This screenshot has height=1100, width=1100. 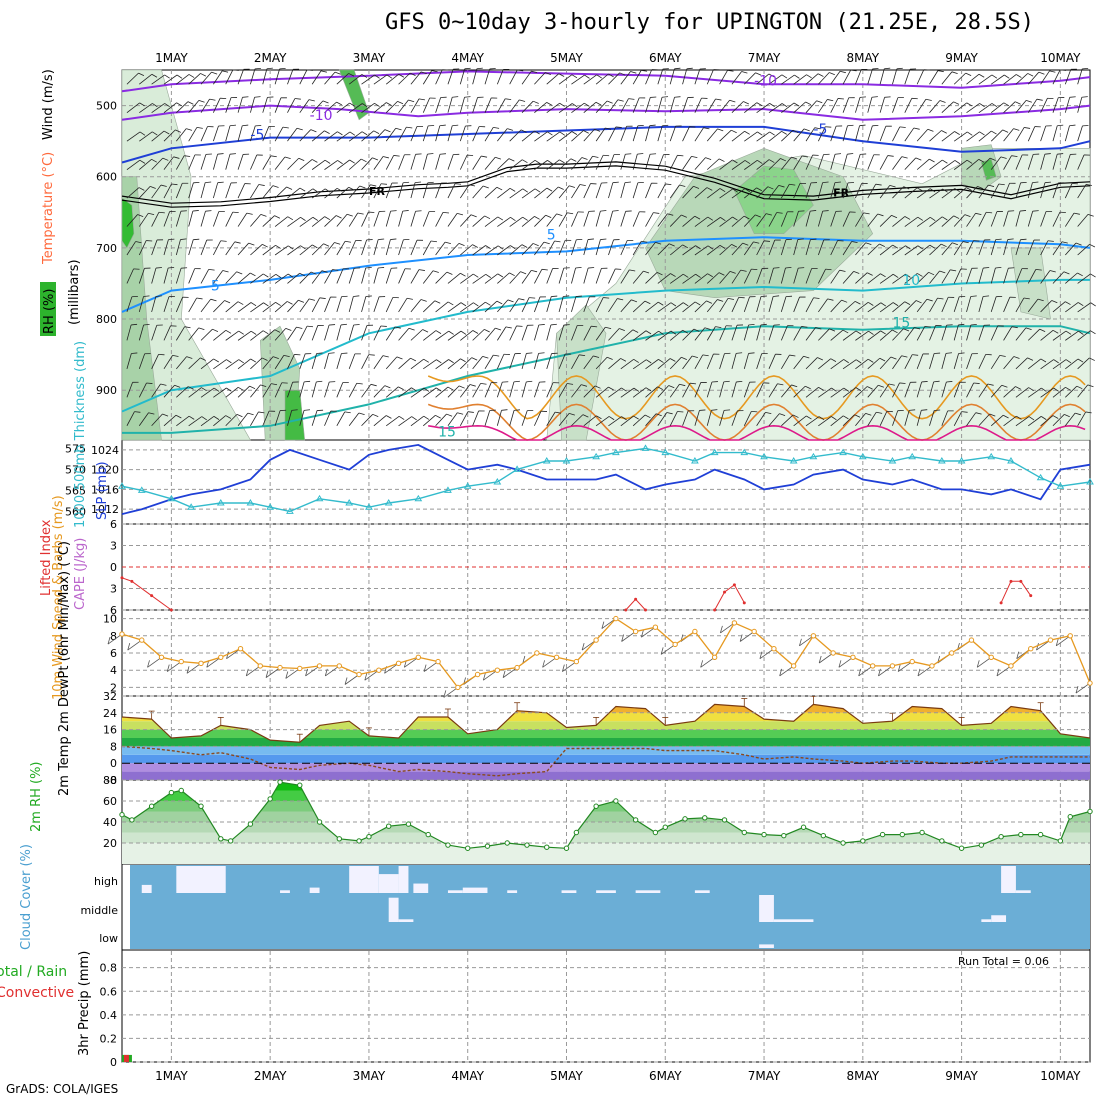 I want to click on pressure-tick-label: 600, so click(x=106, y=177).